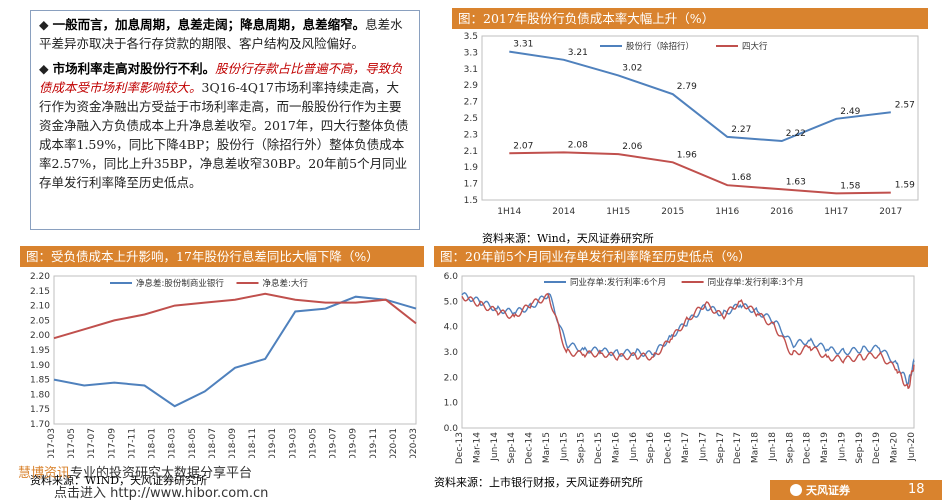 Image resolution: width=942 pixels, height=500 pixels. What do you see at coordinates (912, 447) in the screenshot?
I see `x-tick-label: Jun-20` at bounding box center [912, 447].